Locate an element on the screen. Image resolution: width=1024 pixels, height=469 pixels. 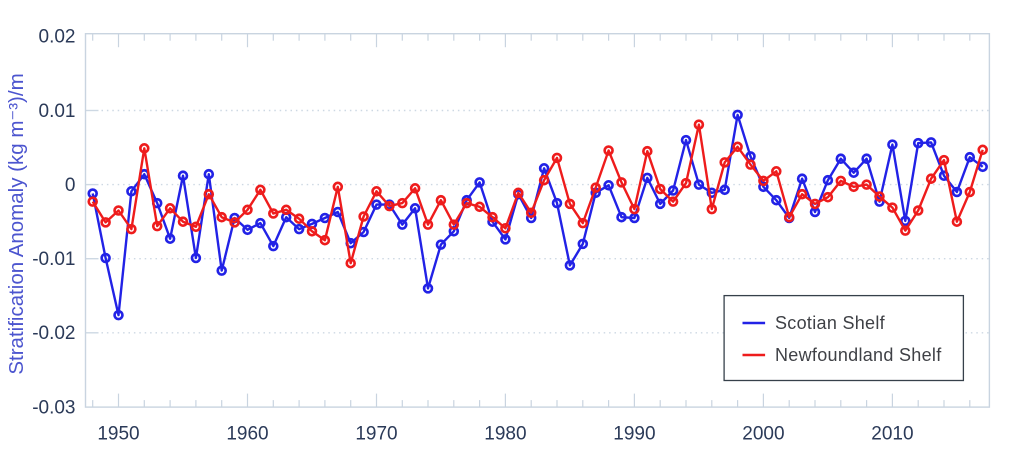
svg-text: 0.01 is located at coordinates (57, 111).